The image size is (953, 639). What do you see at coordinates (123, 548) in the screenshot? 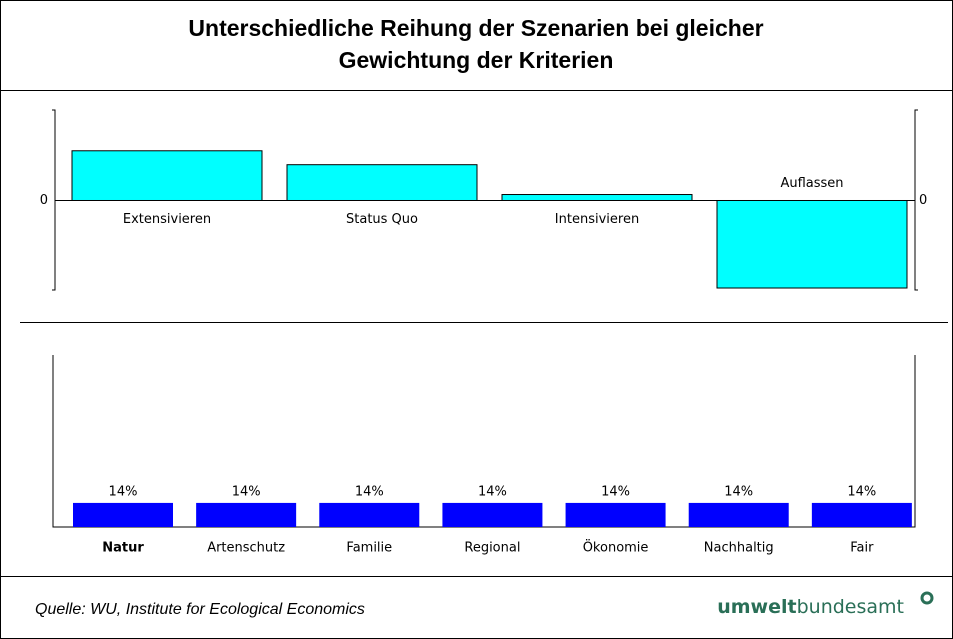
I see `category-label: Natur` at bounding box center [123, 548].